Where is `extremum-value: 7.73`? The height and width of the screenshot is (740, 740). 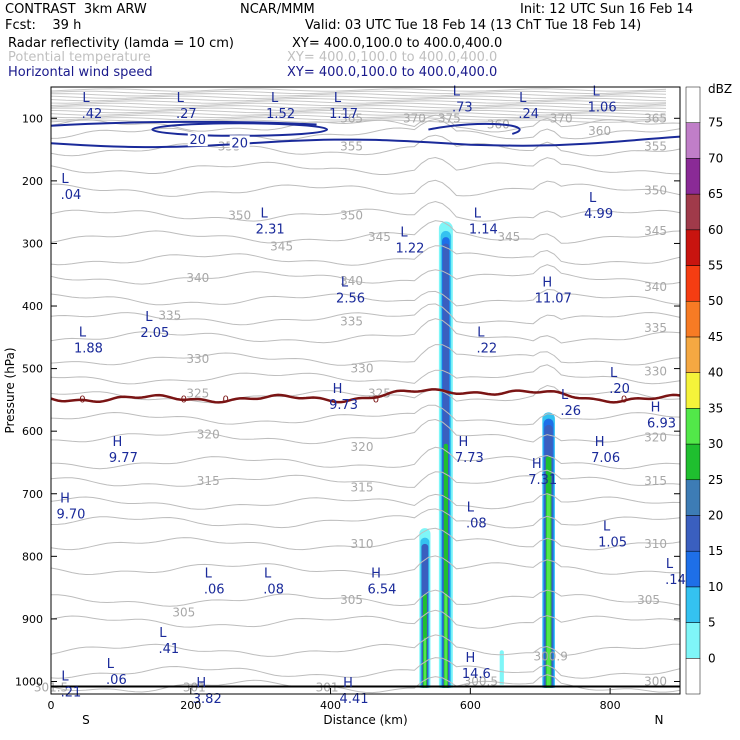 extremum-value: 7.73 is located at coordinates (469, 458).